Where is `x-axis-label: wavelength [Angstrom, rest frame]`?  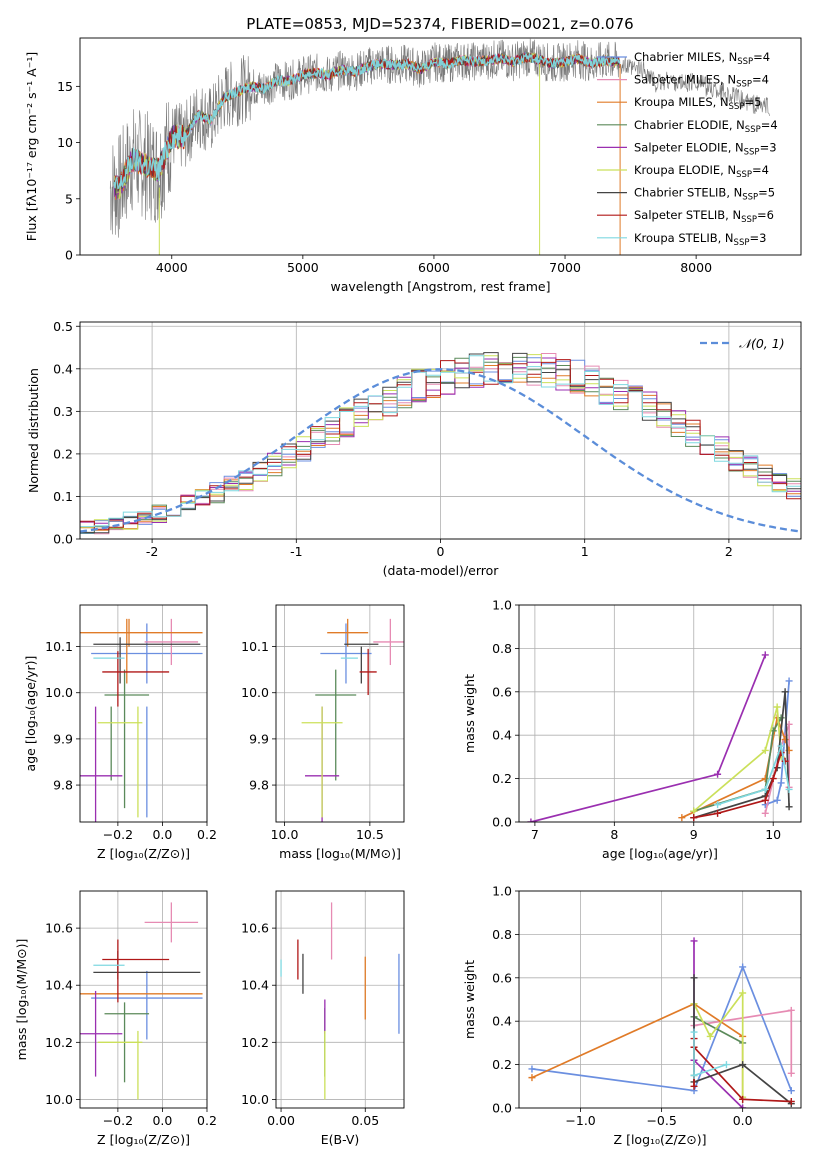 x-axis-label: wavelength [Angstrom, rest frame] is located at coordinates (440, 286).